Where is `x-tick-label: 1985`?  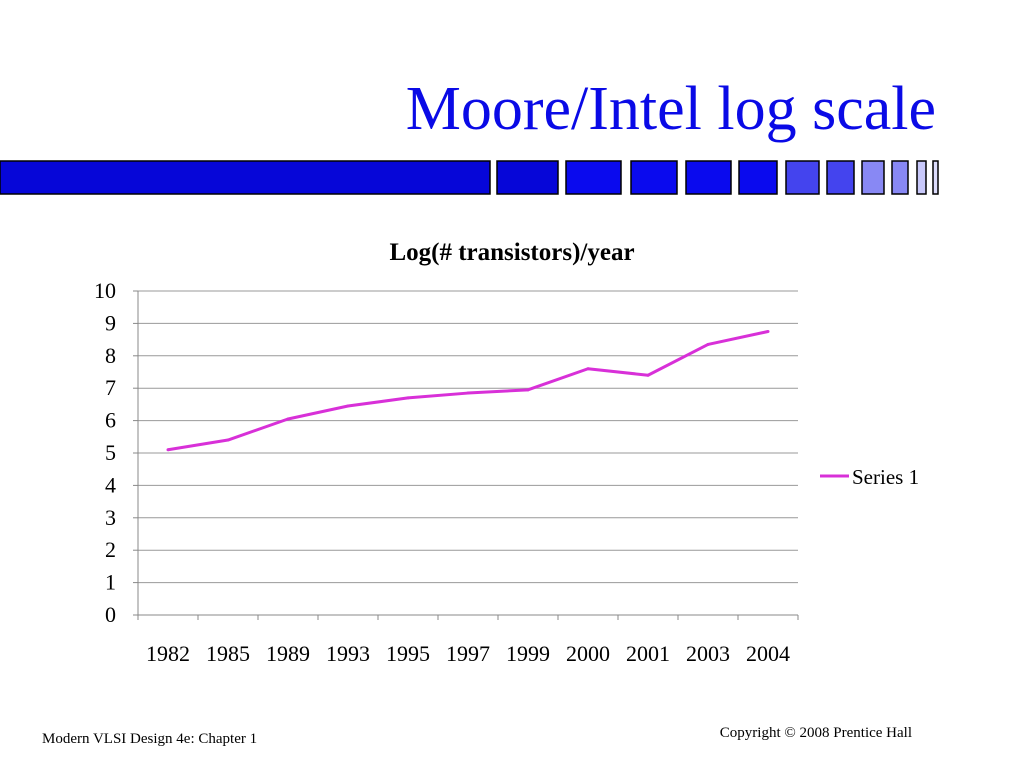 x-tick-label: 1985 is located at coordinates (228, 653).